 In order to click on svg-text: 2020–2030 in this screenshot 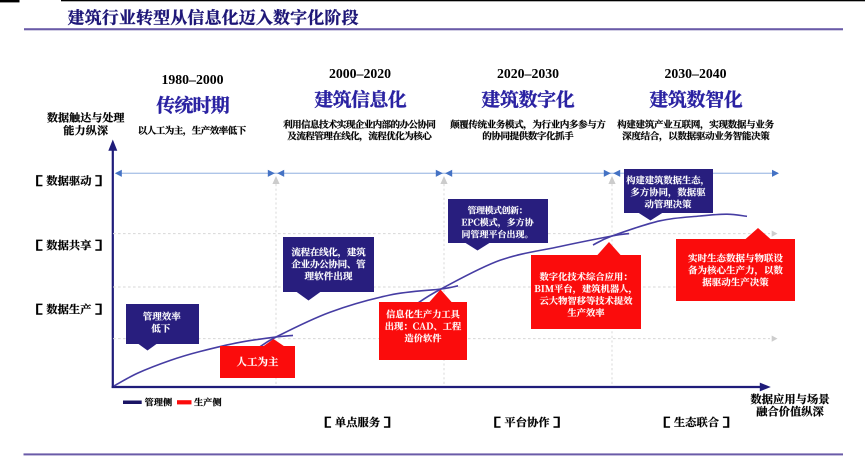, I will do `click(528, 73)`.